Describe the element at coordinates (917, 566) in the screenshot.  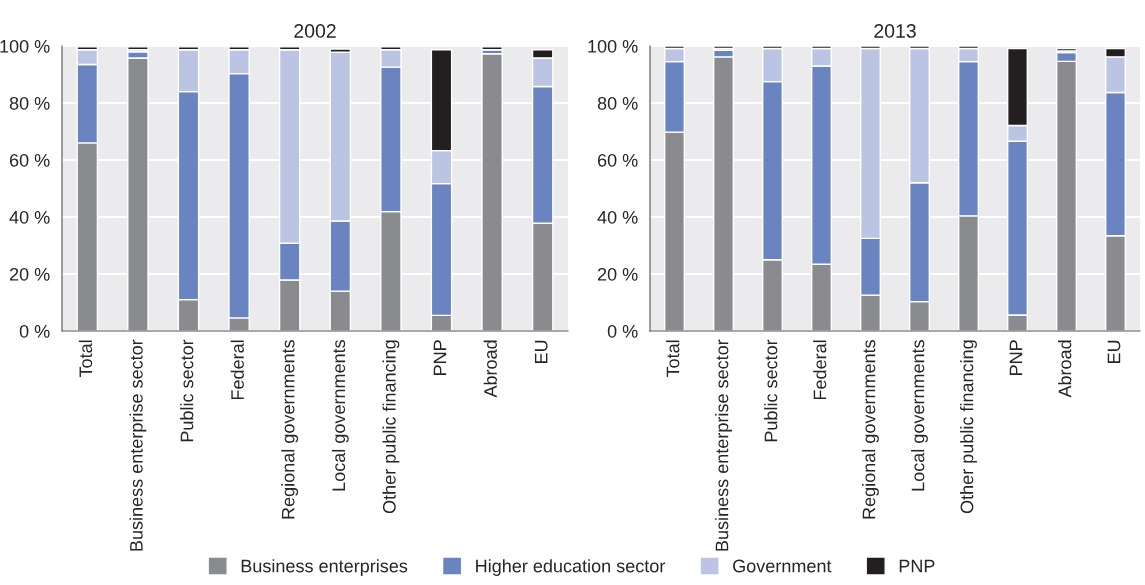
I see `legend-label: PNP` at that location.